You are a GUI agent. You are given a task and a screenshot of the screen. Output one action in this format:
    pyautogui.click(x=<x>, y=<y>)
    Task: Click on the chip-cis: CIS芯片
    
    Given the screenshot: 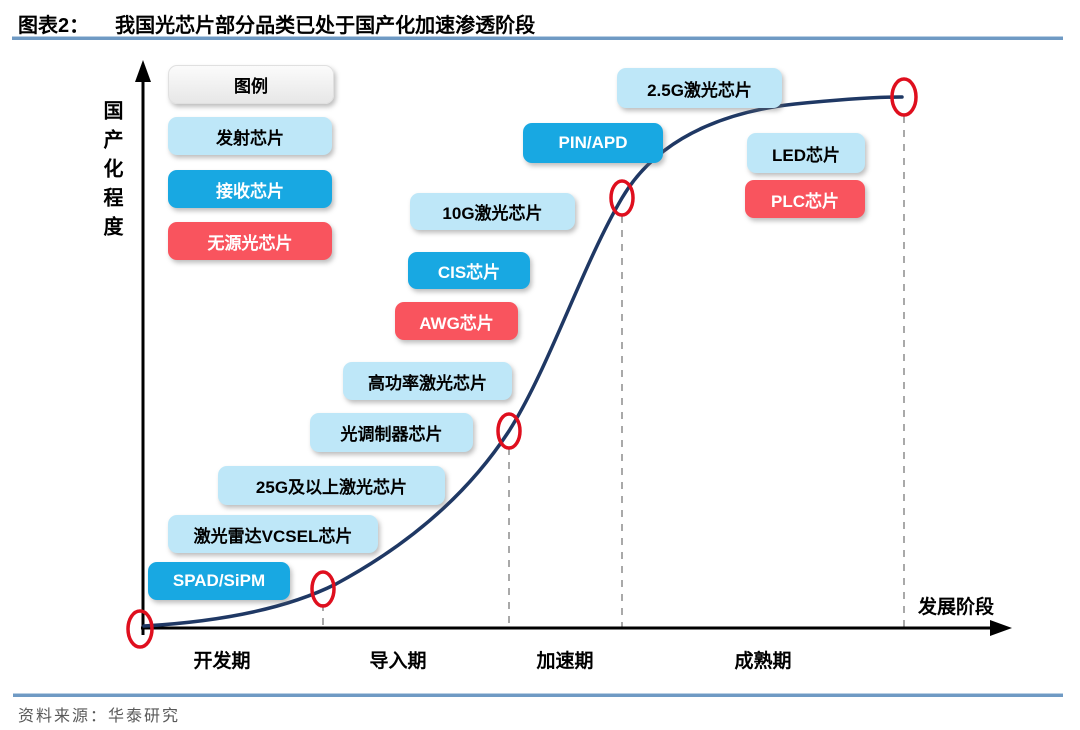 What is the action you would take?
    pyautogui.click(x=469, y=270)
    